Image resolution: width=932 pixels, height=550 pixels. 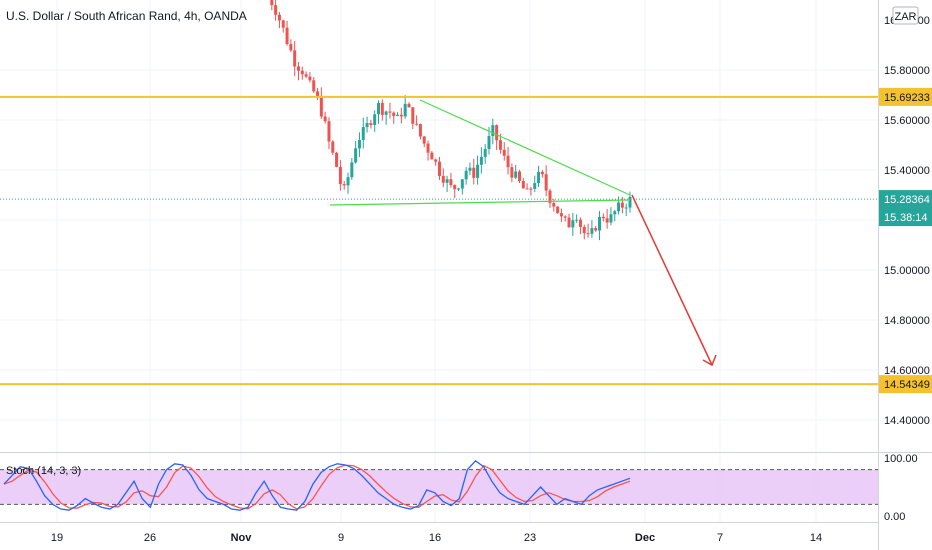 I want to click on currency-button-label: ZAR, so click(x=906, y=17).